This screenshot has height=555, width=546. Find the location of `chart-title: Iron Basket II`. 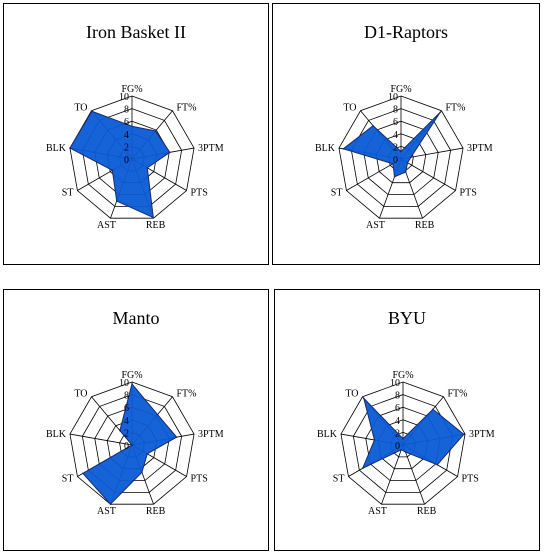

chart-title: Iron Basket II is located at coordinates (136, 32).